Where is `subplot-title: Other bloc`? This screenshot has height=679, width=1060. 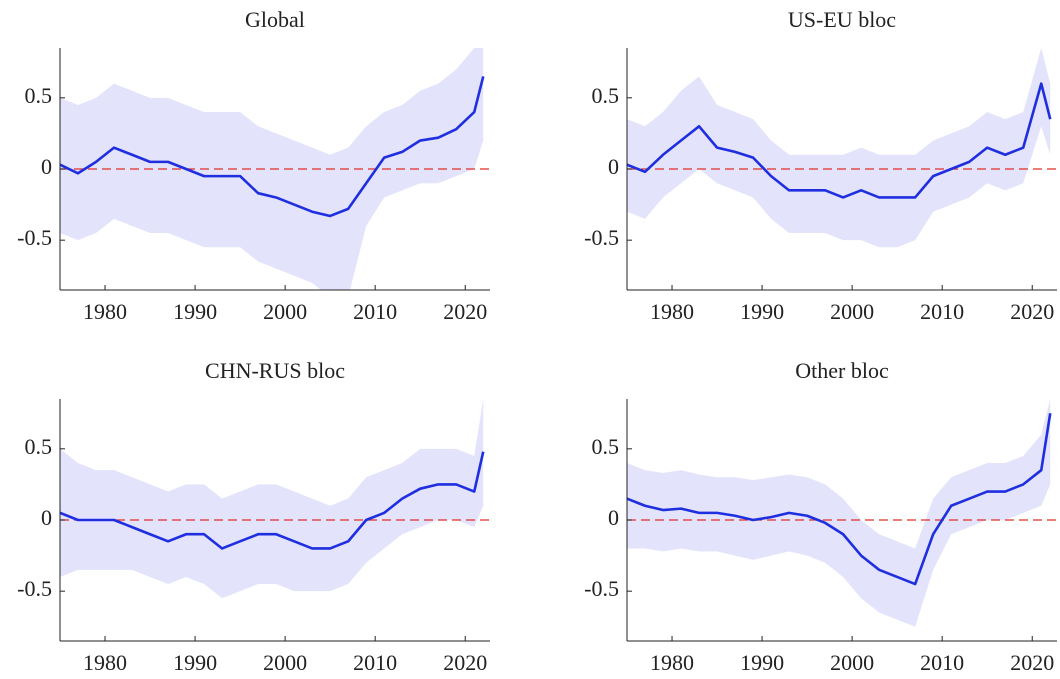 subplot-title: Other bloc is located at coordinates (842, 370).